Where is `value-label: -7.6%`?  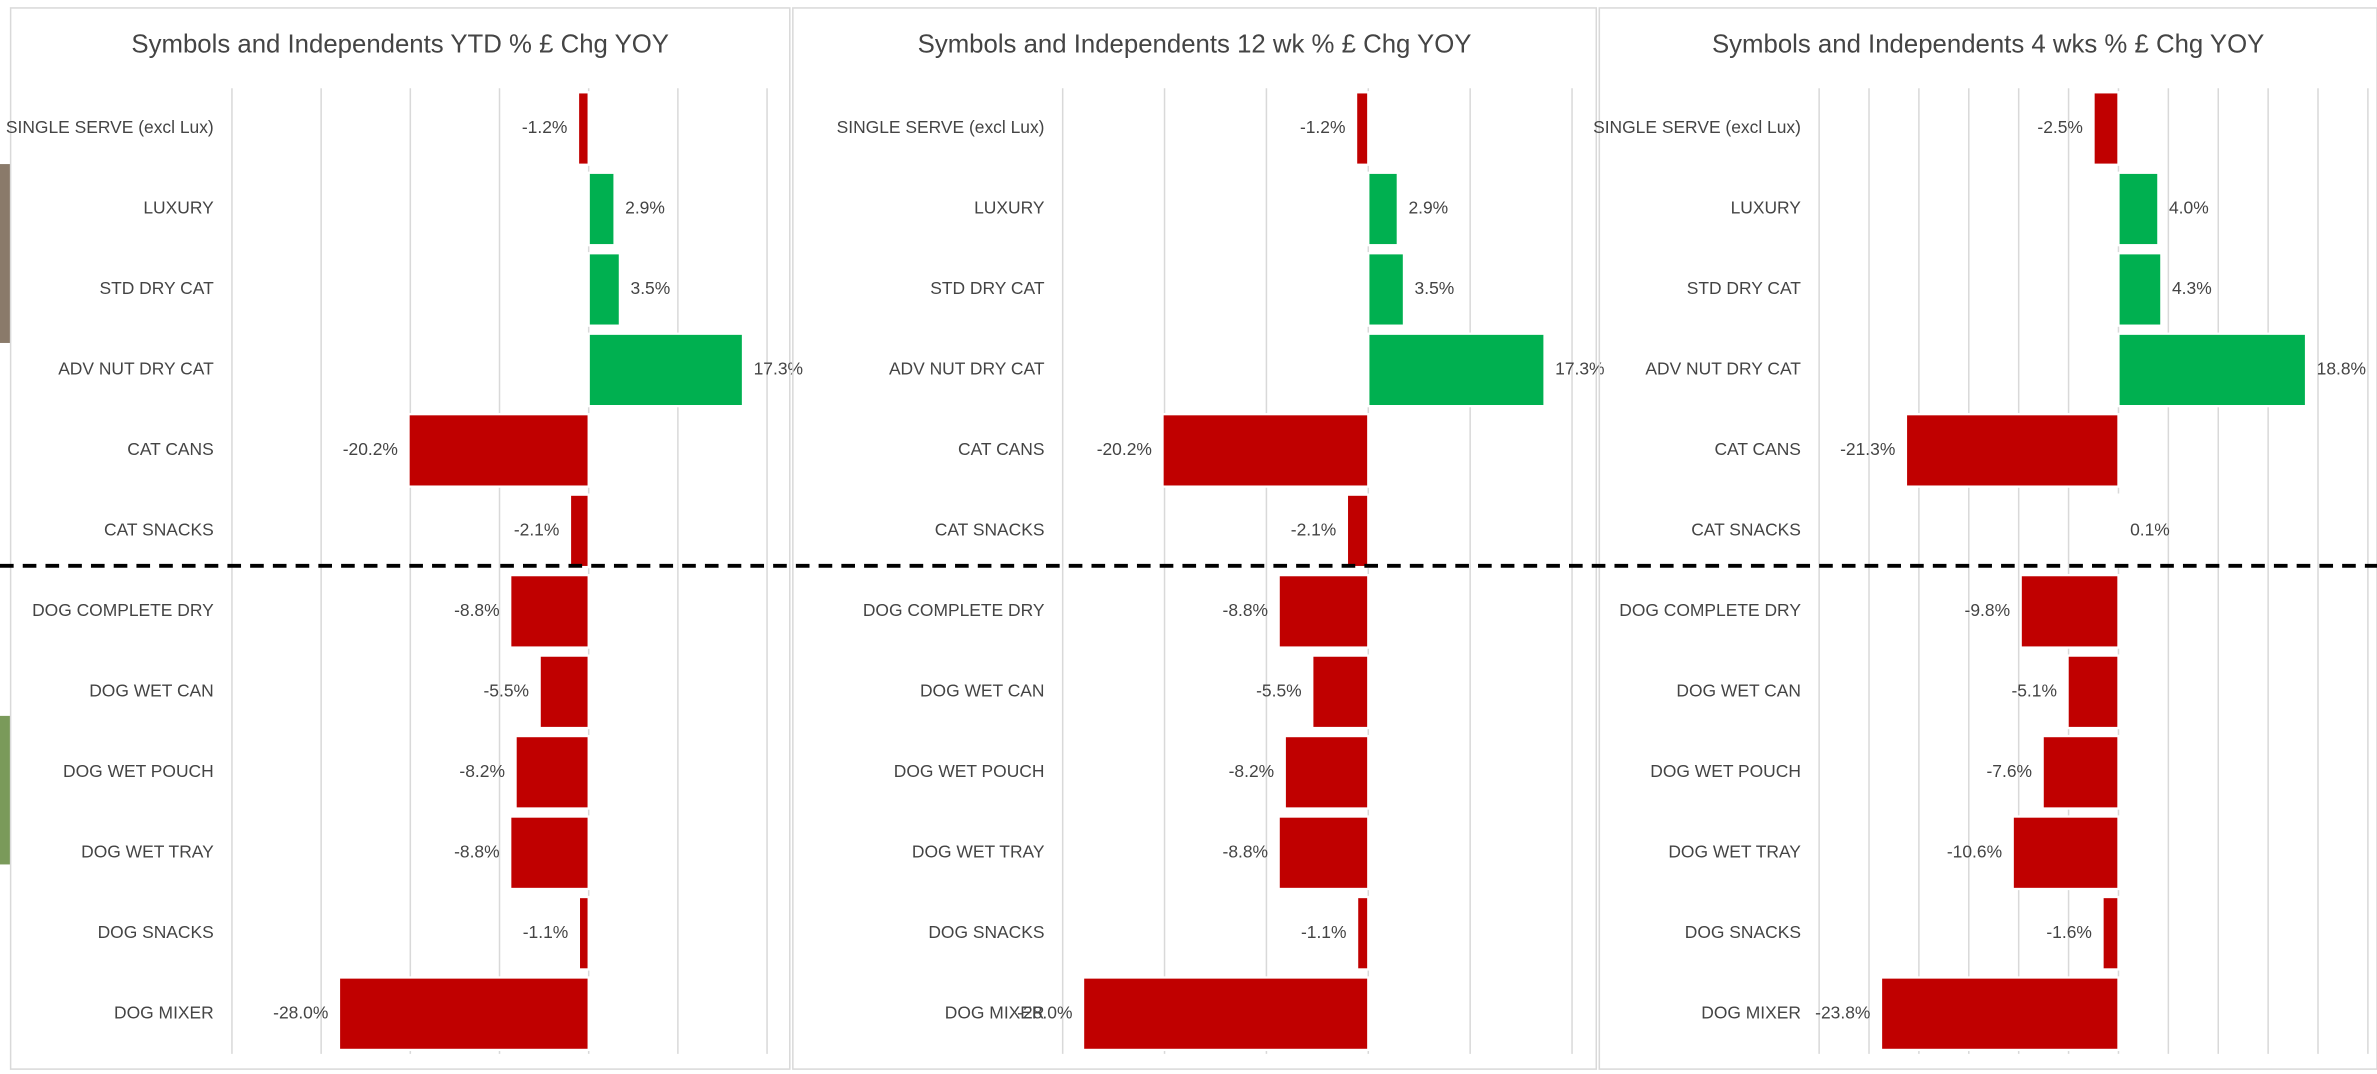 value-label: -7.6% is located at coordinates (2010, 771).